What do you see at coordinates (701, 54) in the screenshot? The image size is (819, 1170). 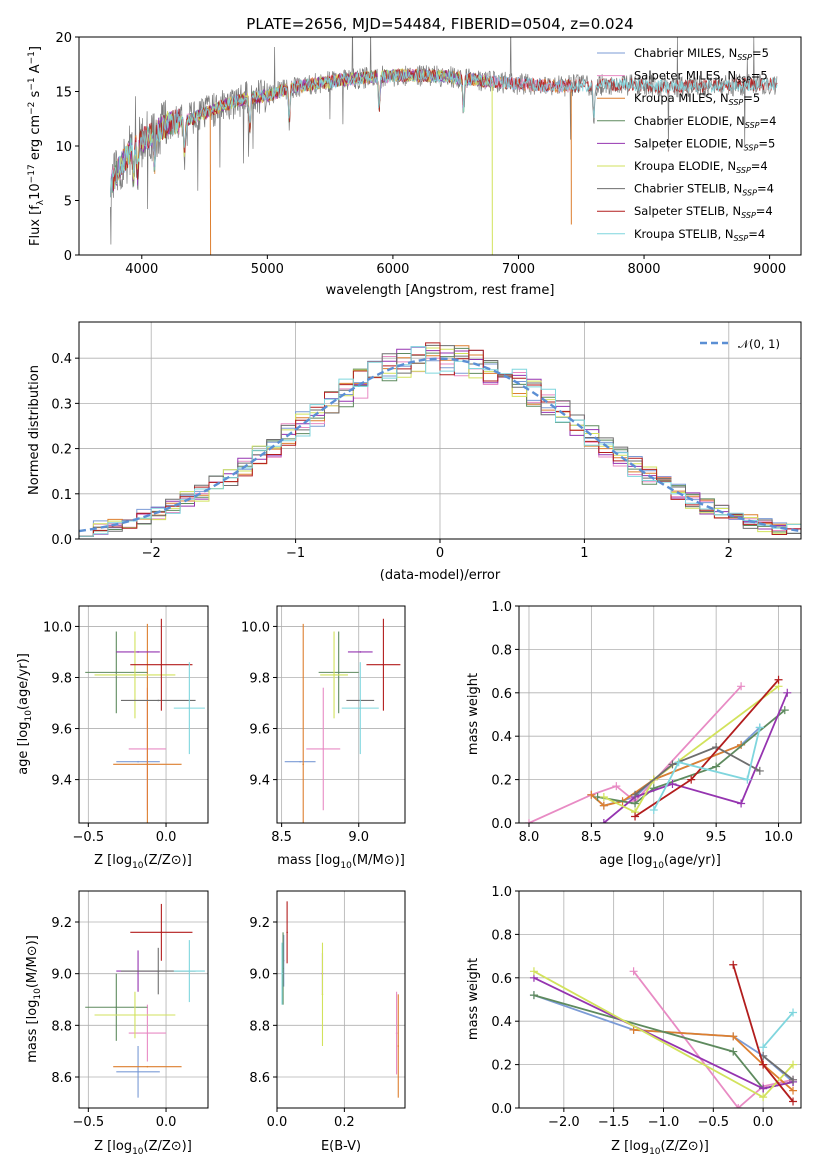 I see `legend-label: Chabrier MILES, NSSP=5` at bounding box center [701, 54].